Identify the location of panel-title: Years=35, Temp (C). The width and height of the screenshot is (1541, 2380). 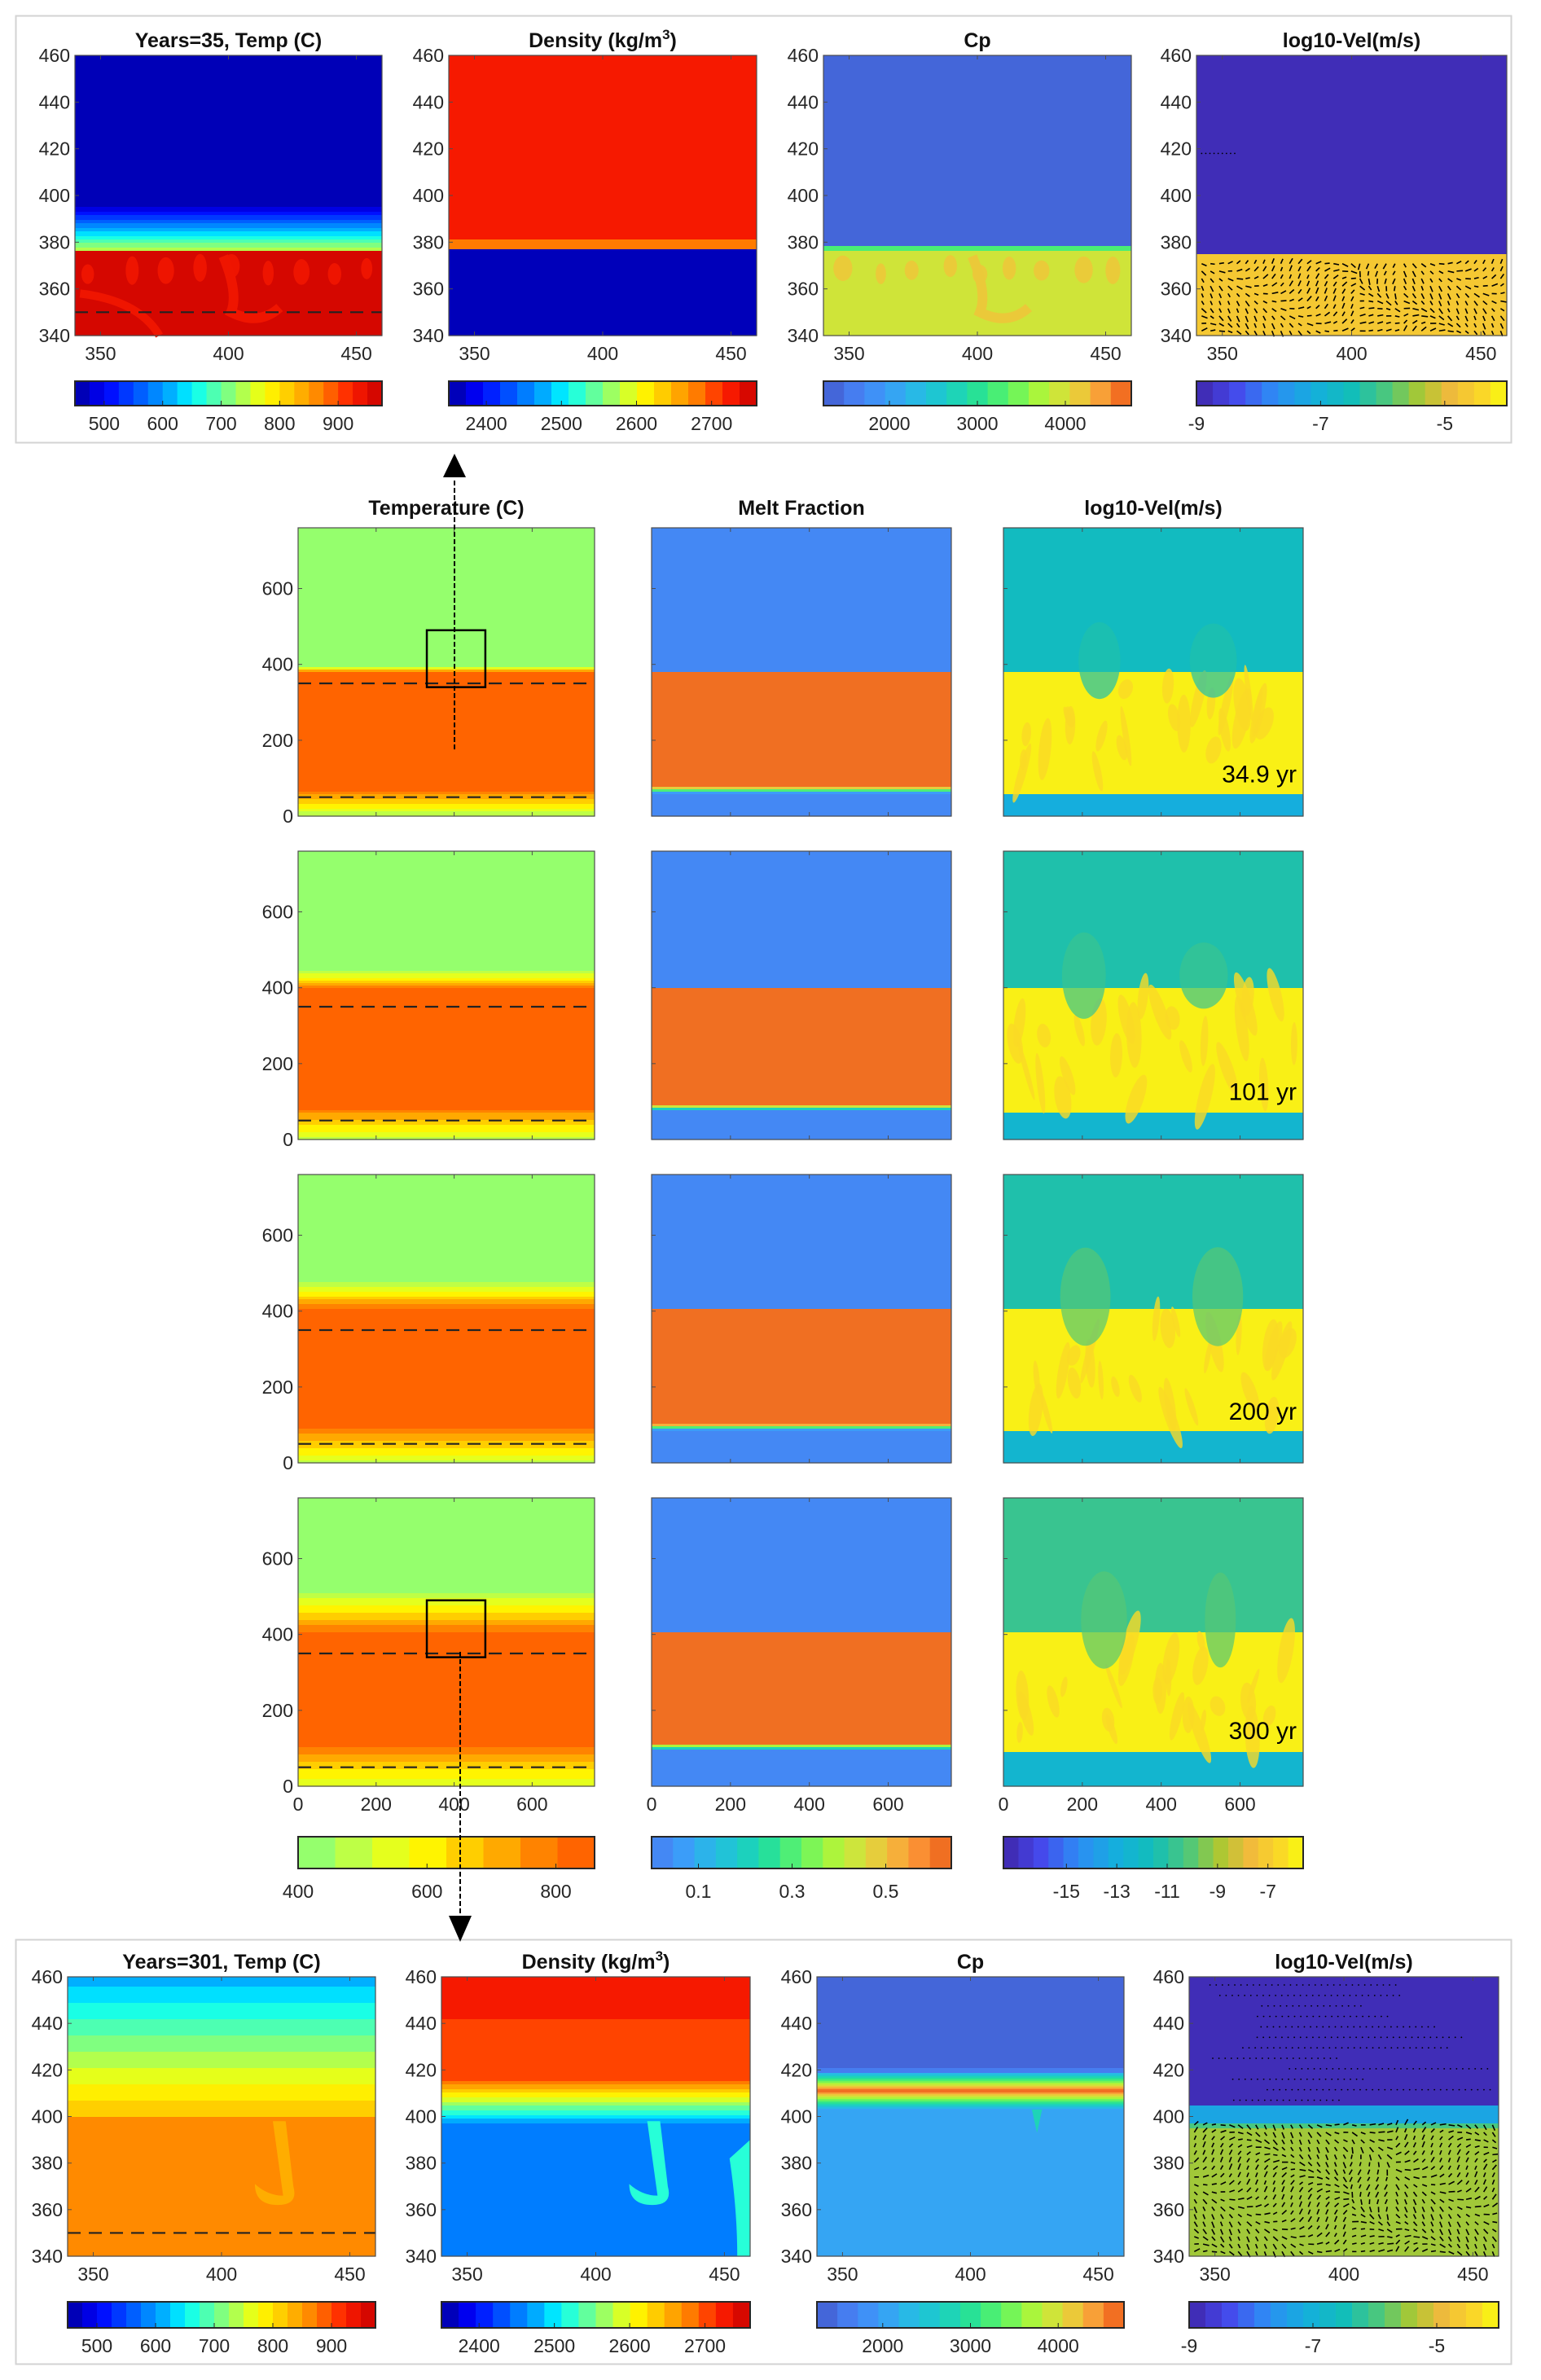
(229, 40).